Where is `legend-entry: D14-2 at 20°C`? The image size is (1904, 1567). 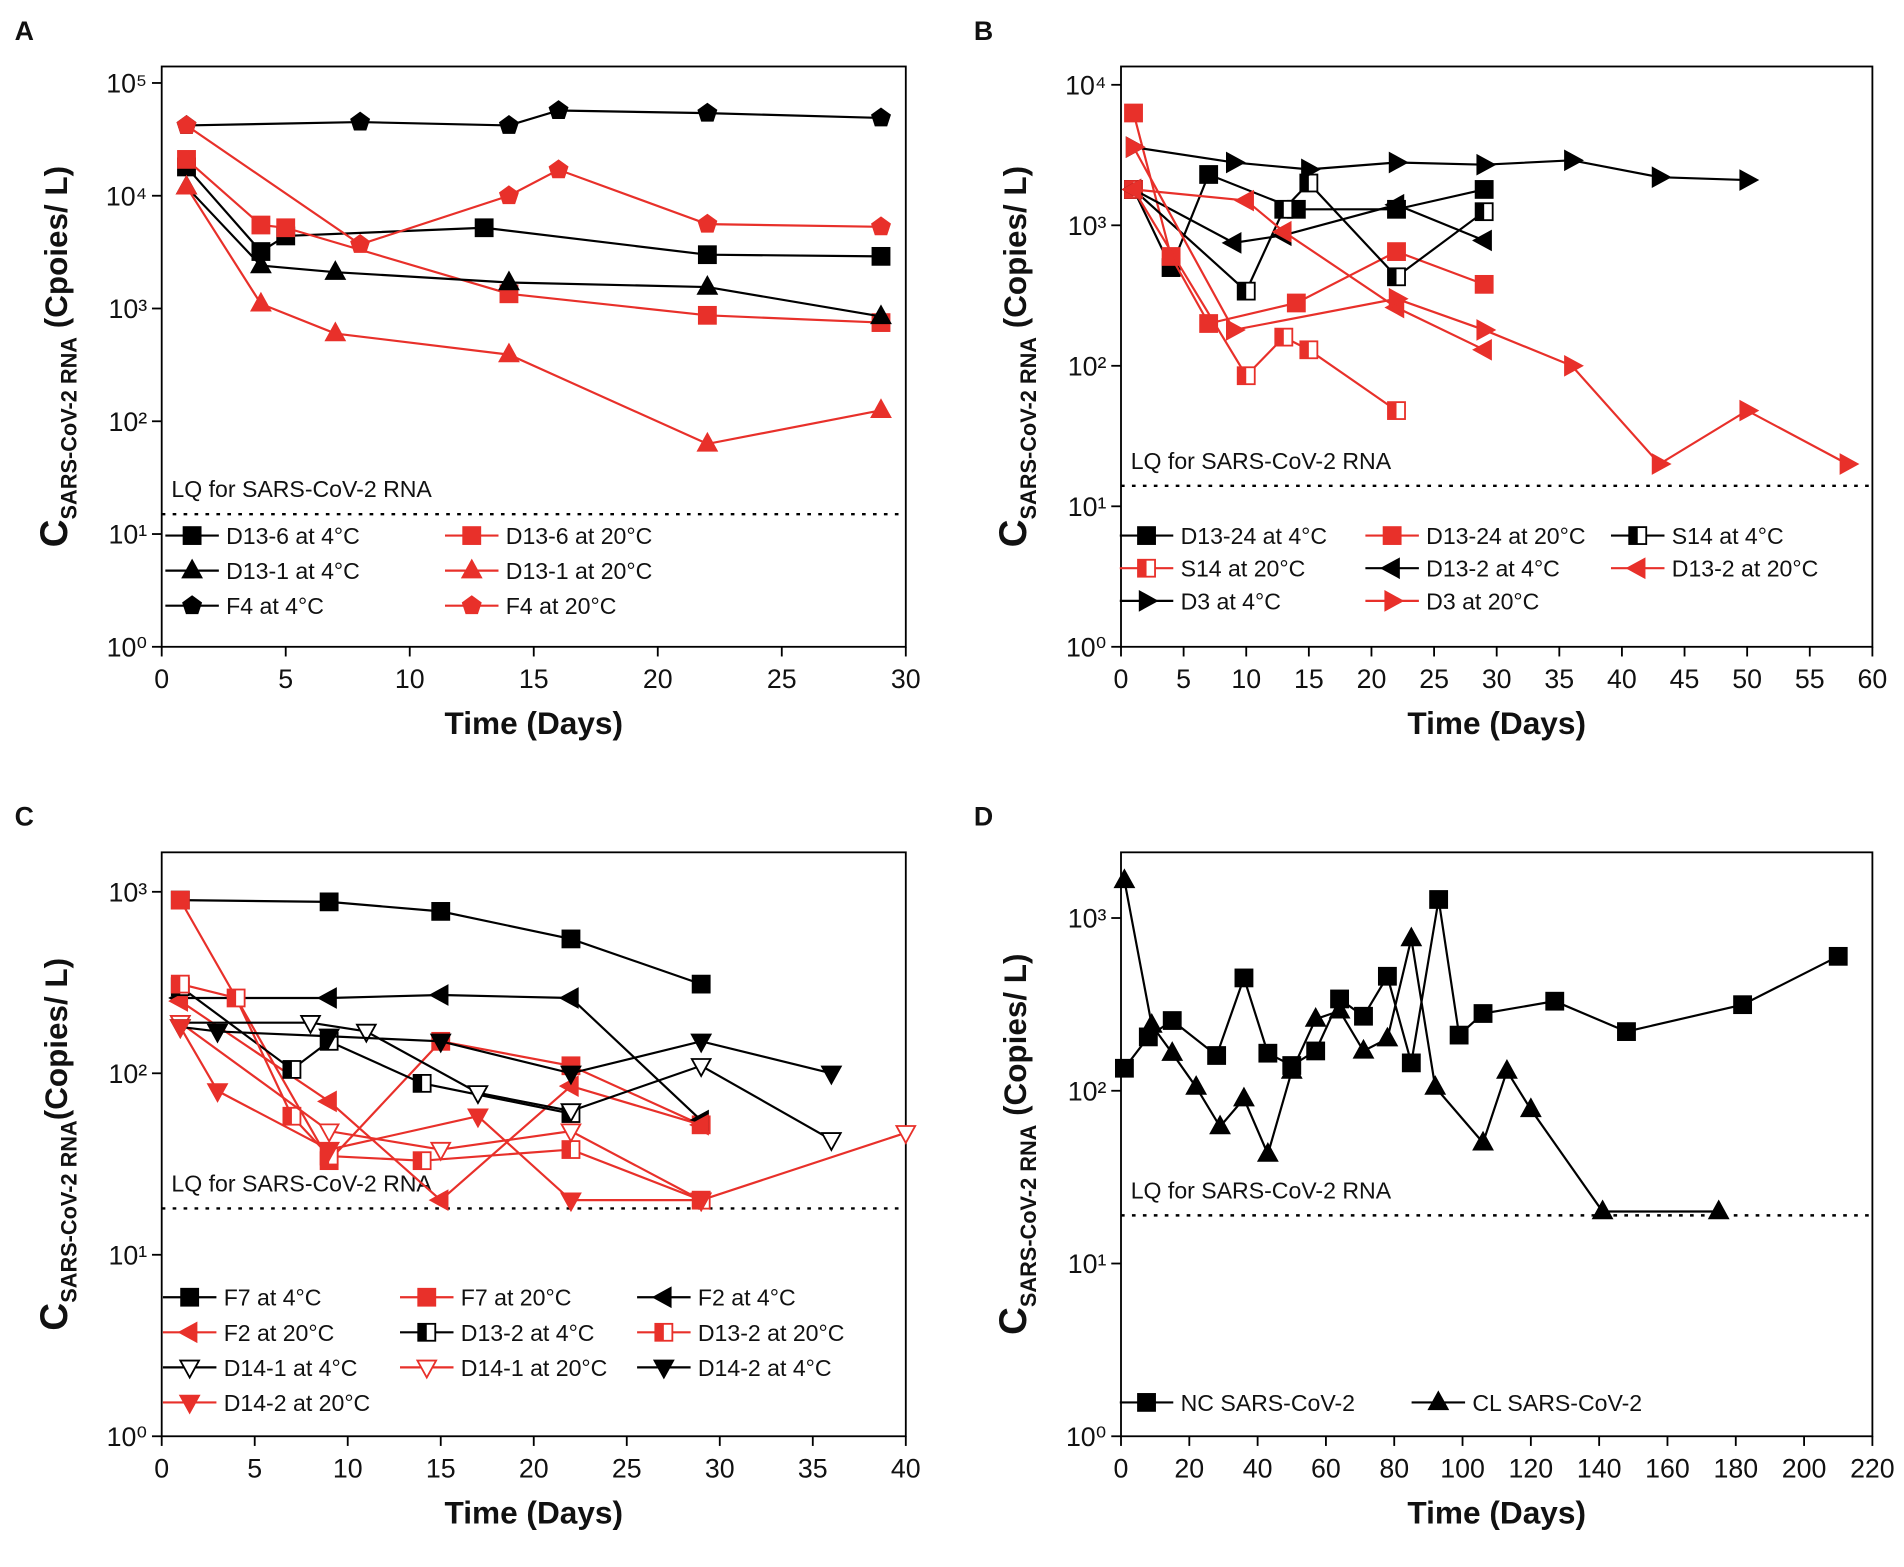 legend-entry: D14-2 at 20°C is located at coordinates (266, 1403).